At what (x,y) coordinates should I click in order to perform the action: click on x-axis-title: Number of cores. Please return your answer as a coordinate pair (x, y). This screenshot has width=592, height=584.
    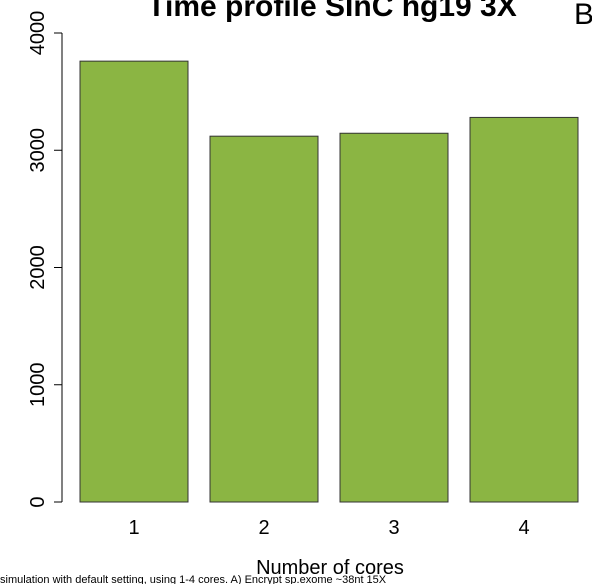
    Looking at the image, I should click on (330, 568).